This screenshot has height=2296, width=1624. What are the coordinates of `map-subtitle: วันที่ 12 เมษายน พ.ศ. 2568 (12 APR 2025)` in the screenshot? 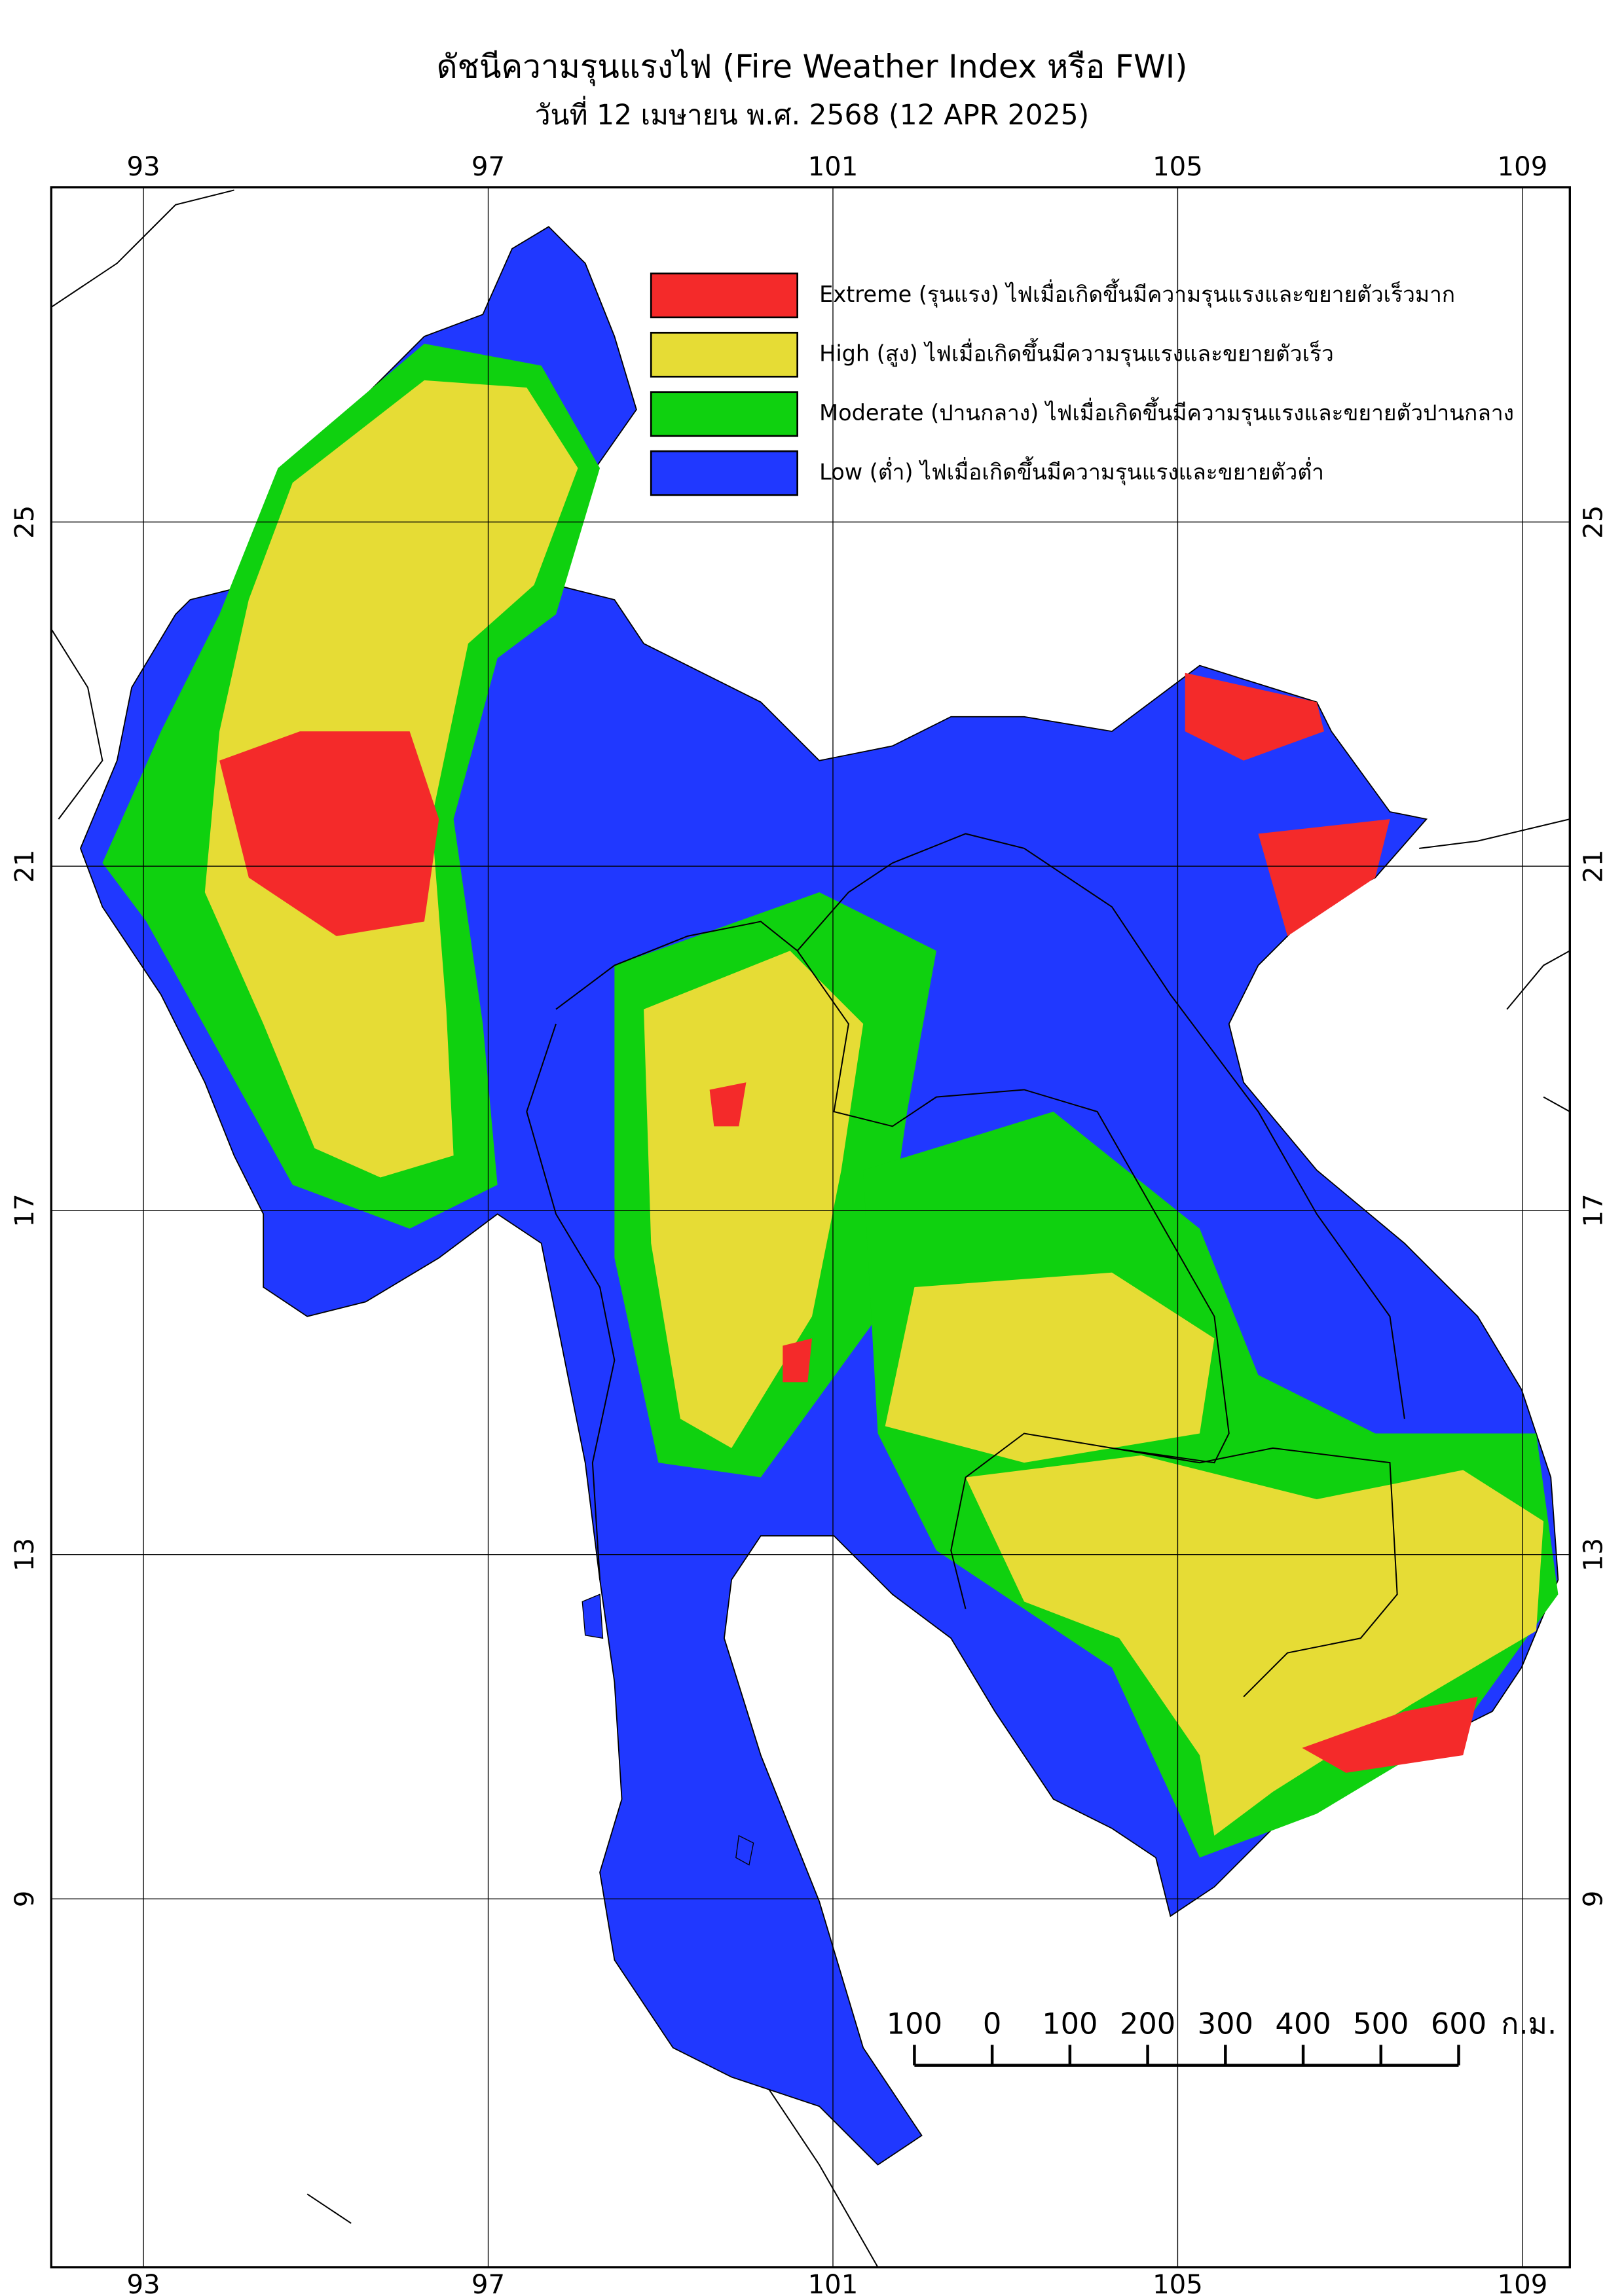 It's located at (812, 114).